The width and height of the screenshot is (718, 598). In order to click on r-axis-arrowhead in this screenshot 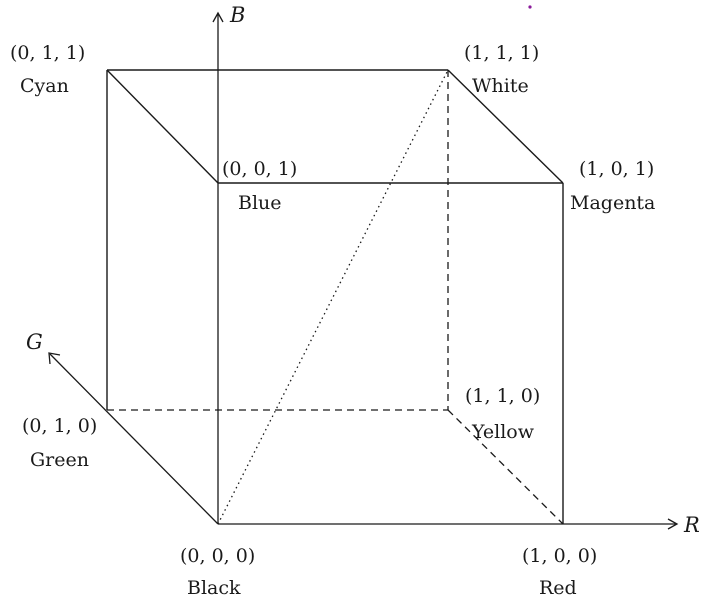, I will do `click(673, 524)`.